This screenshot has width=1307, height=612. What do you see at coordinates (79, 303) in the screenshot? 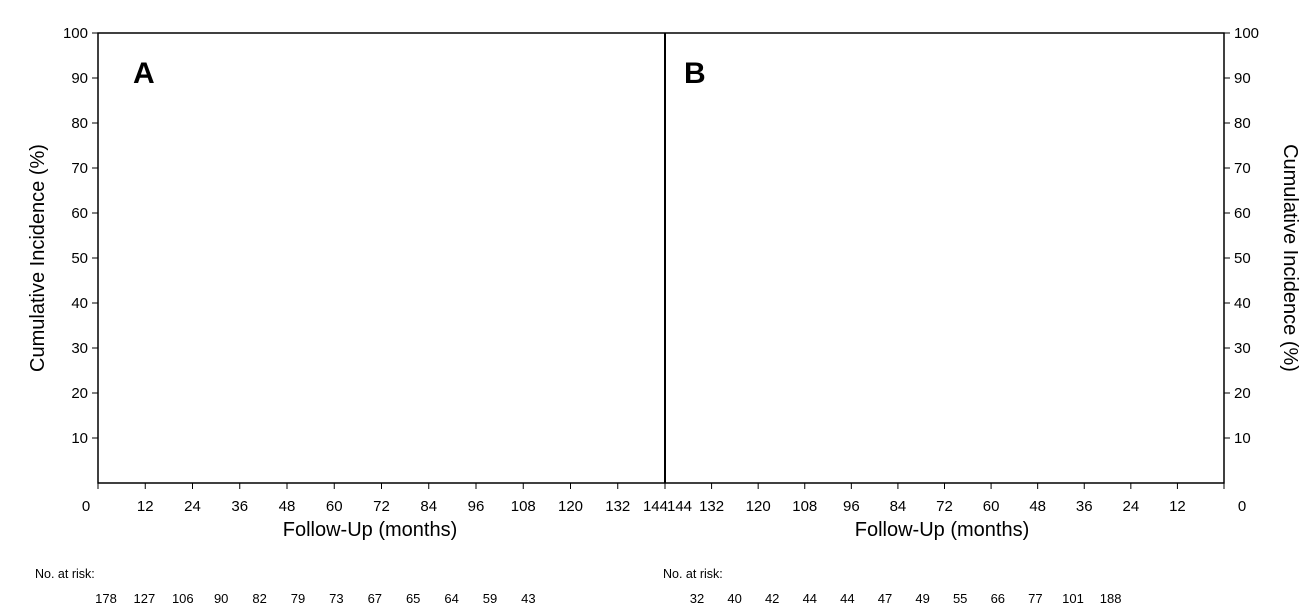
I see `y-tick-label-left: 40` at bounding box center [79, 303].